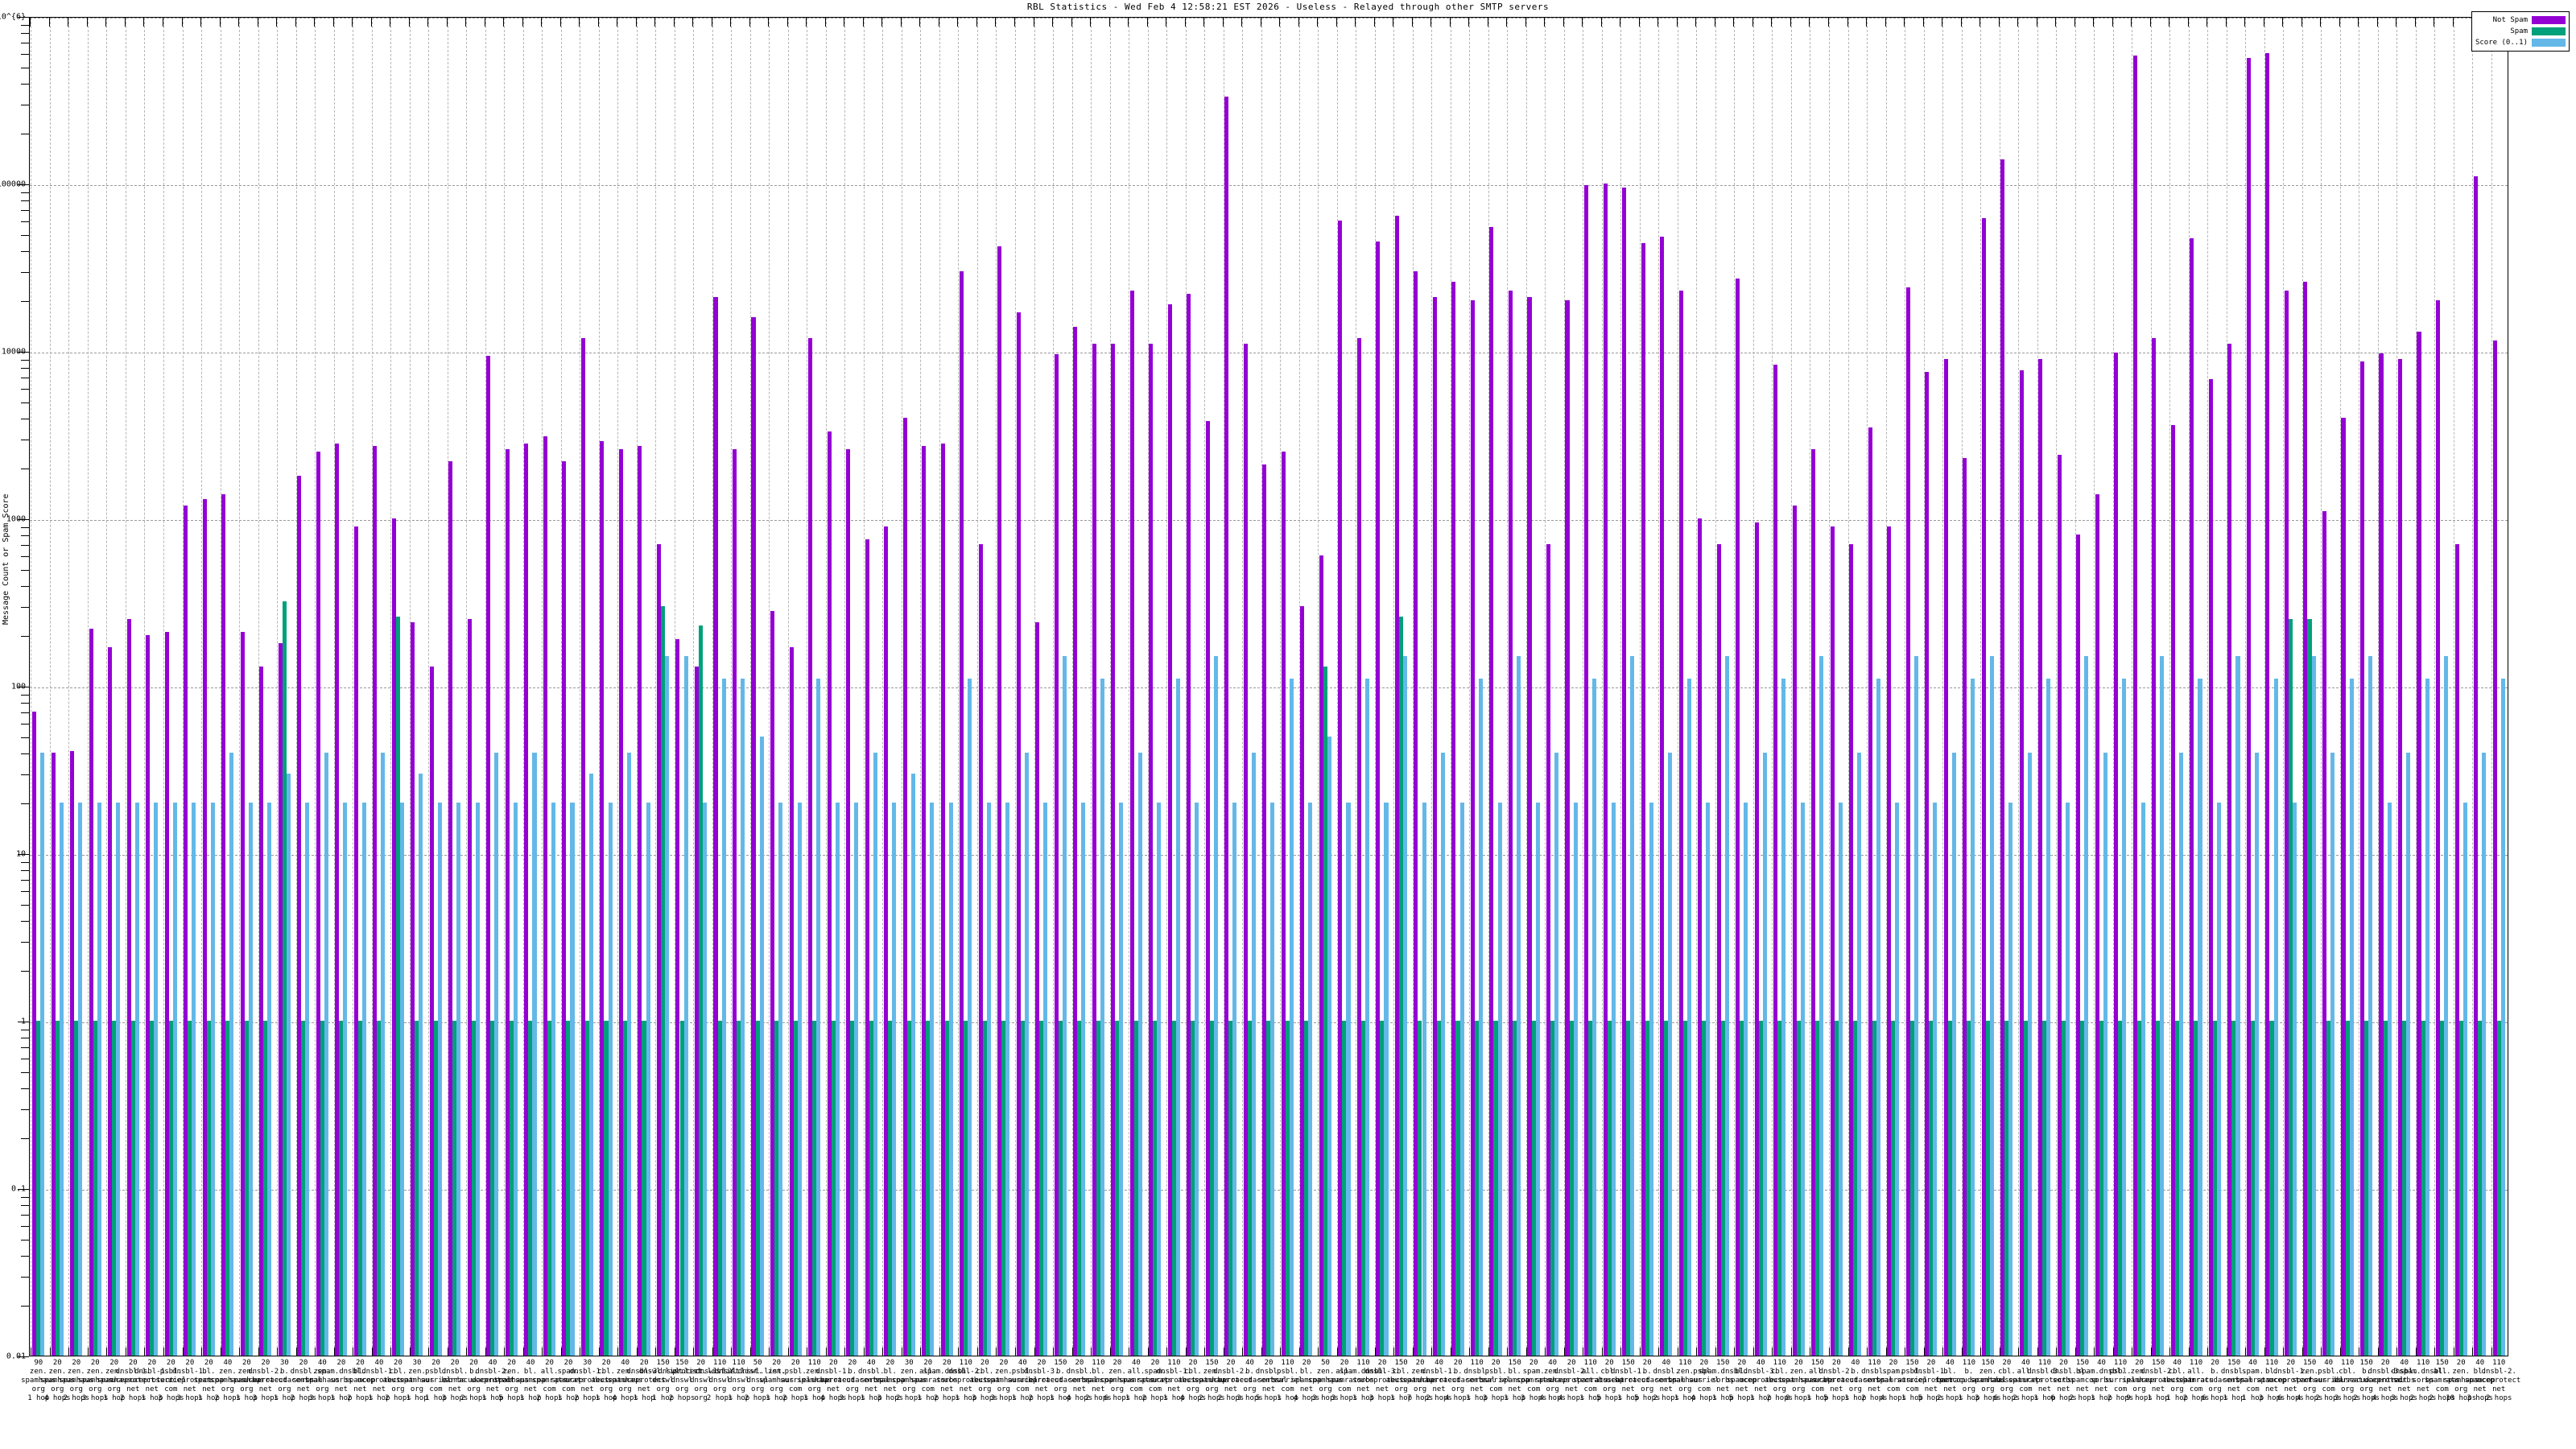 The width and height of the screenshot is (2576, 1449). What do you see at coordinates (1193, 1381) in the screenshot?
I see `x-axis-group-label: 20 cbl. abuseat org 4 hops` at bounding box center [1193, 1381].